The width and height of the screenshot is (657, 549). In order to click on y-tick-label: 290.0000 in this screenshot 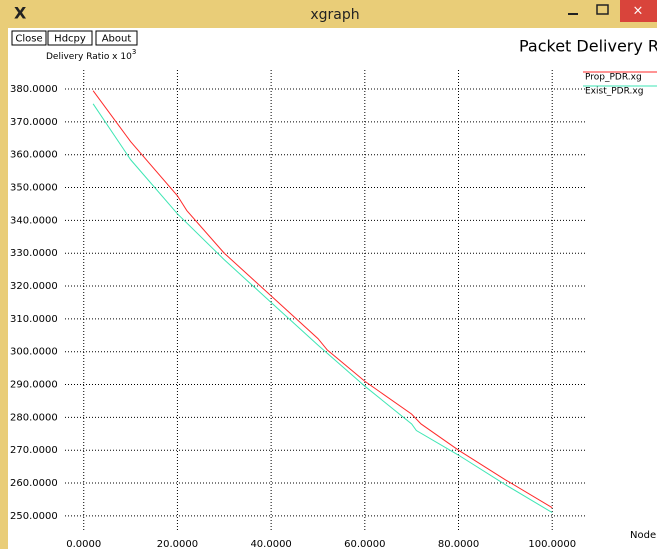, I will do `click(34, 385)`.